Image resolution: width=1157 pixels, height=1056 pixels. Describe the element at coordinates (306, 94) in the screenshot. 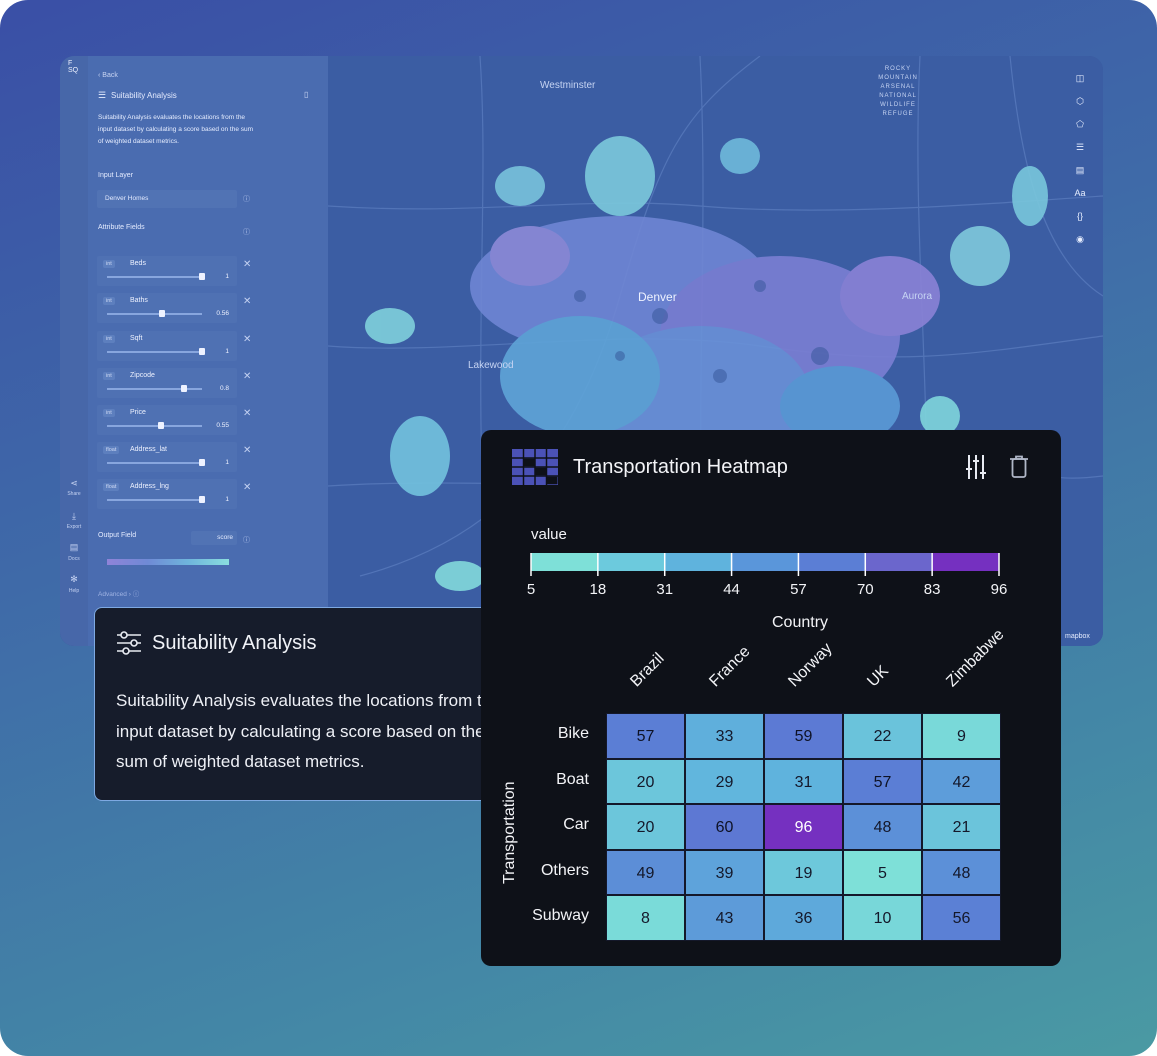

I see `book-icon: ▯` at that location.